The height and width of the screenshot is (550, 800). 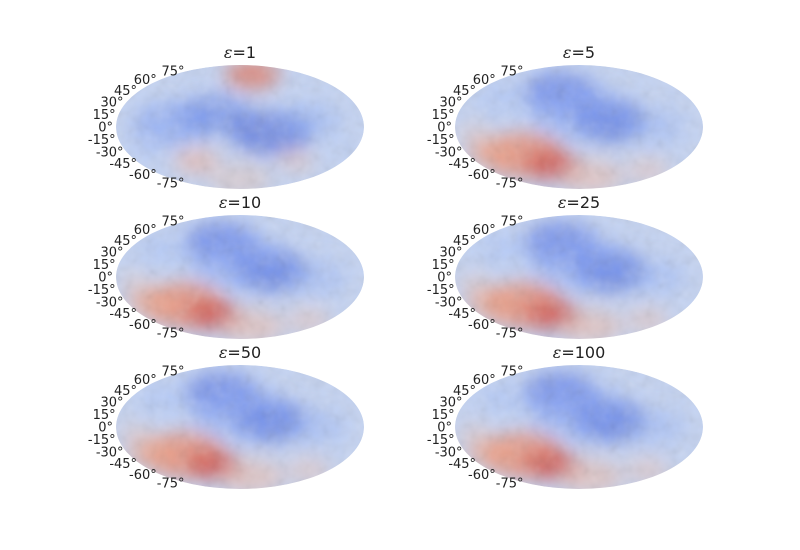 What do you see at coordinates (583, 352) in the screenshot?
I see `title-epsilon-value: =100` at bounding box center [583, 352].